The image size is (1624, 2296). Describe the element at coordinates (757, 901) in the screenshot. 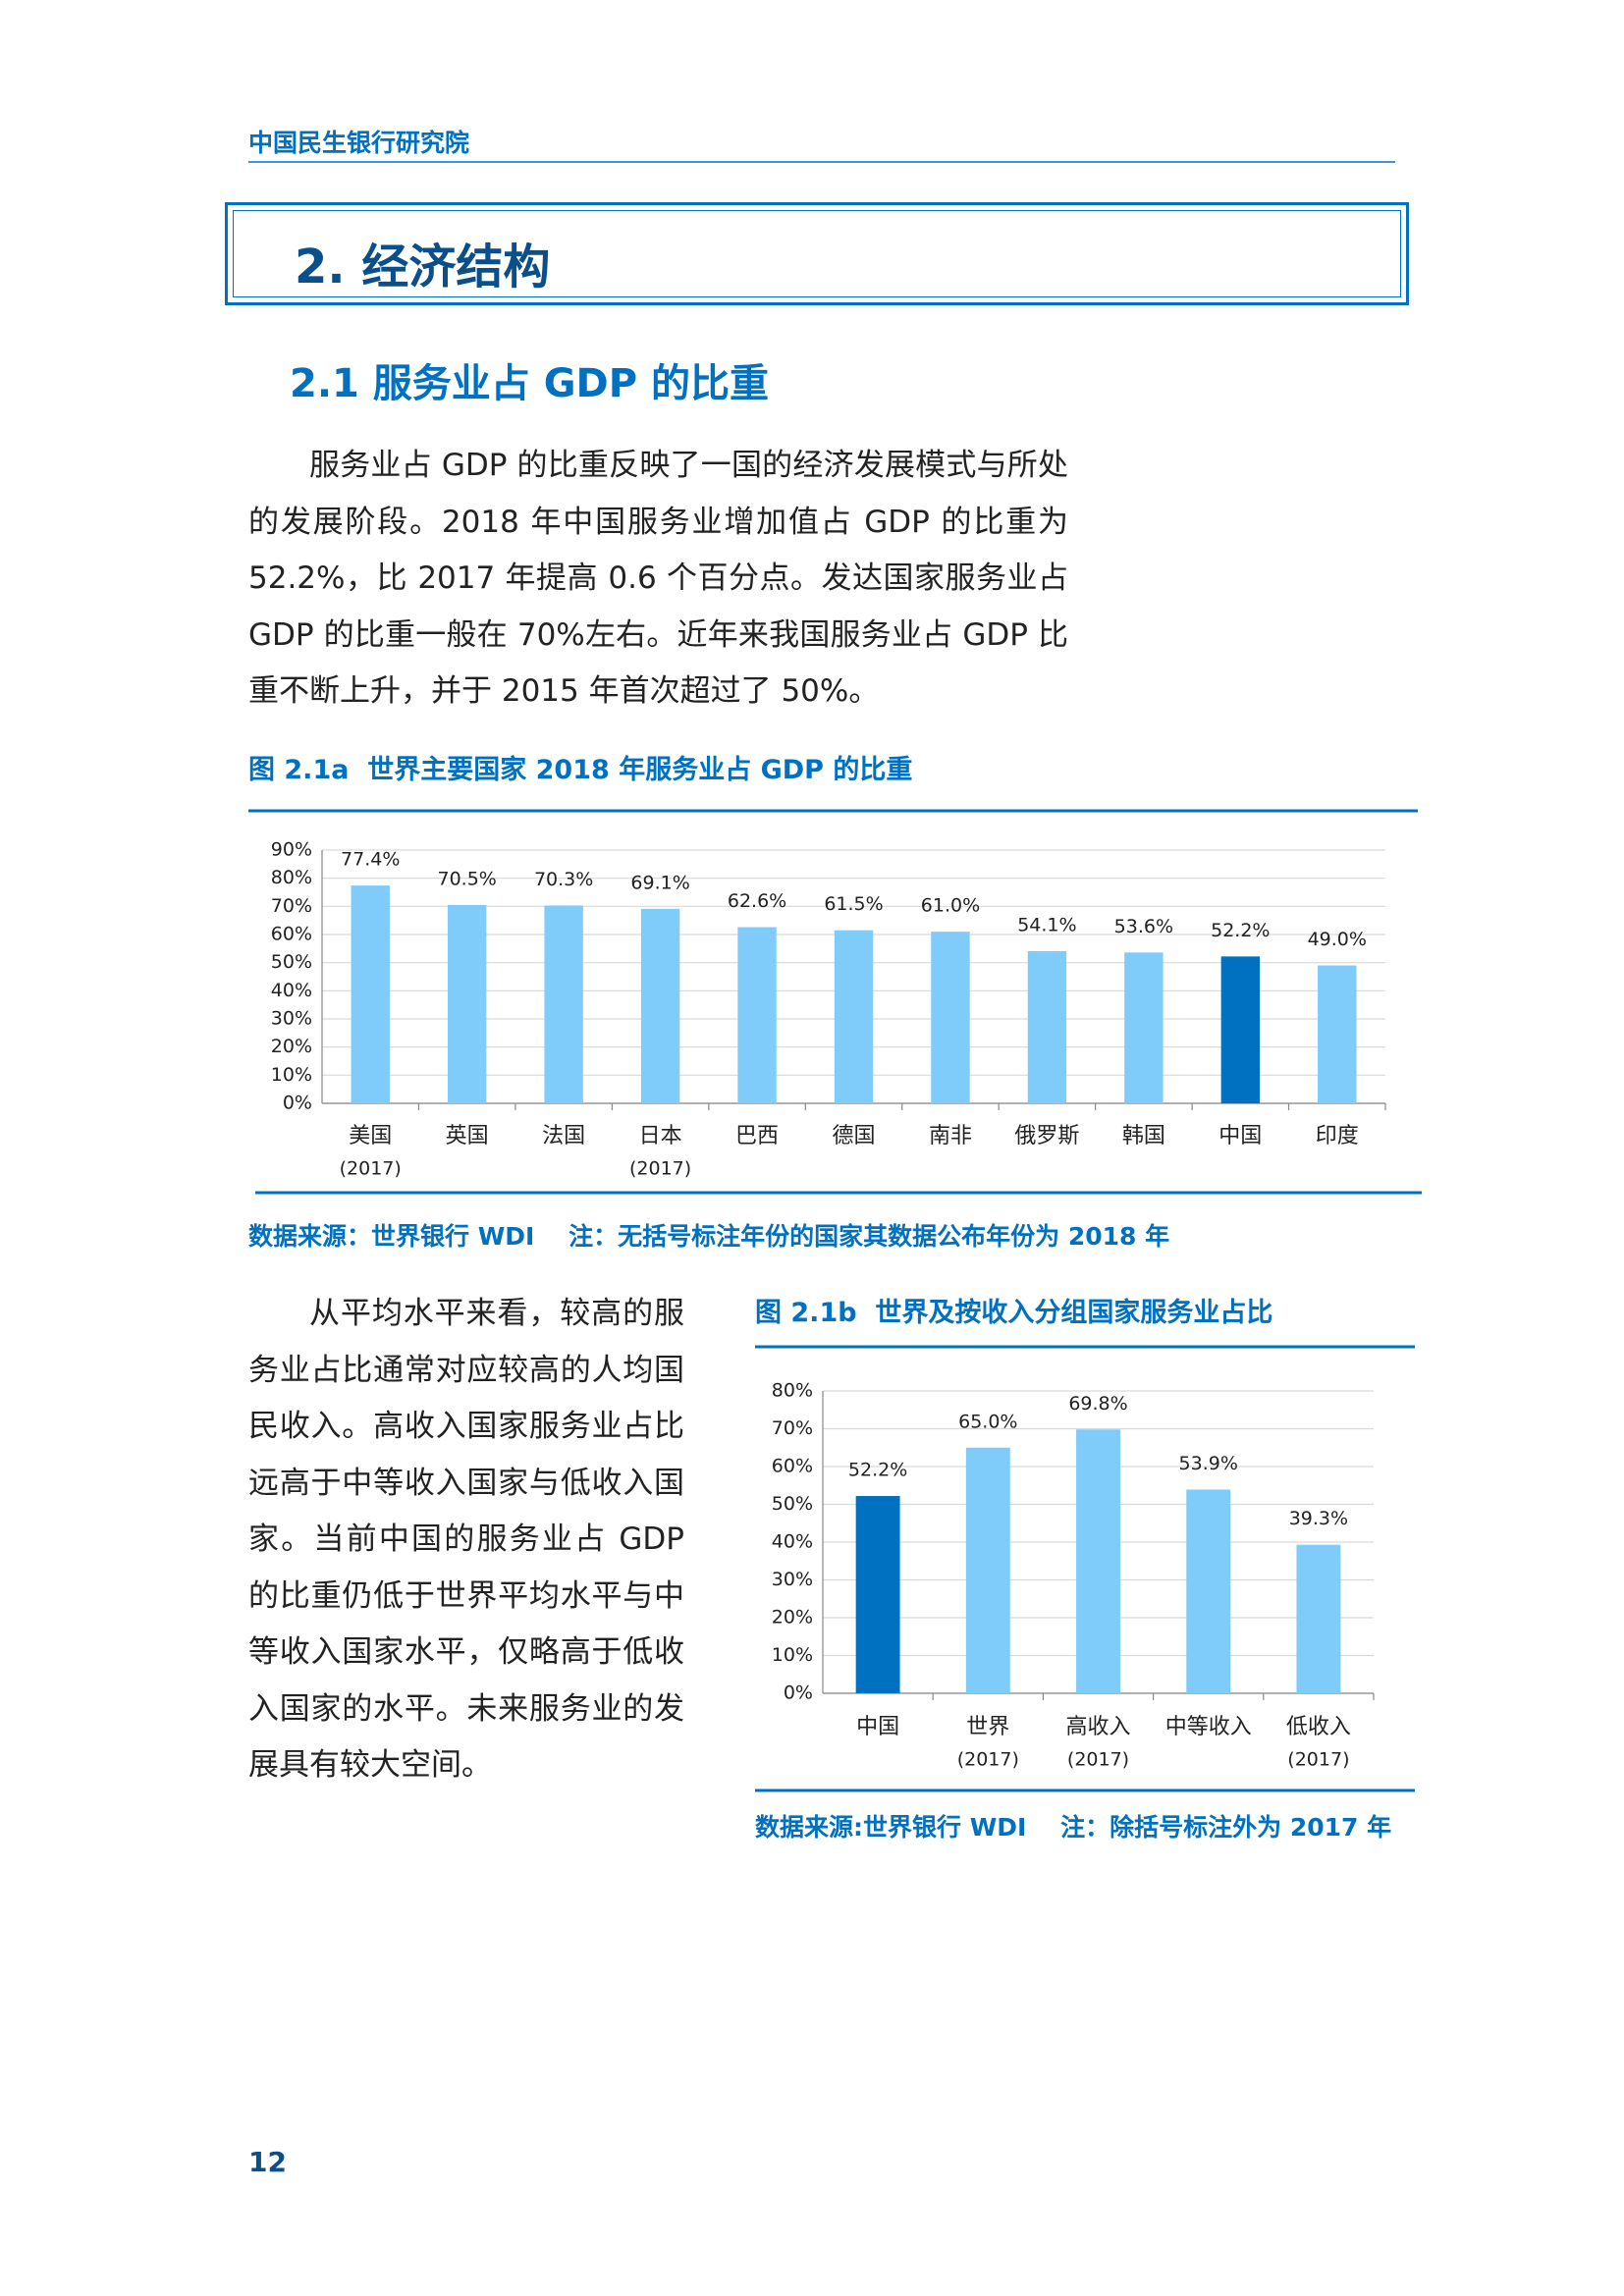

I see `value-label: 62.6%` at that location.